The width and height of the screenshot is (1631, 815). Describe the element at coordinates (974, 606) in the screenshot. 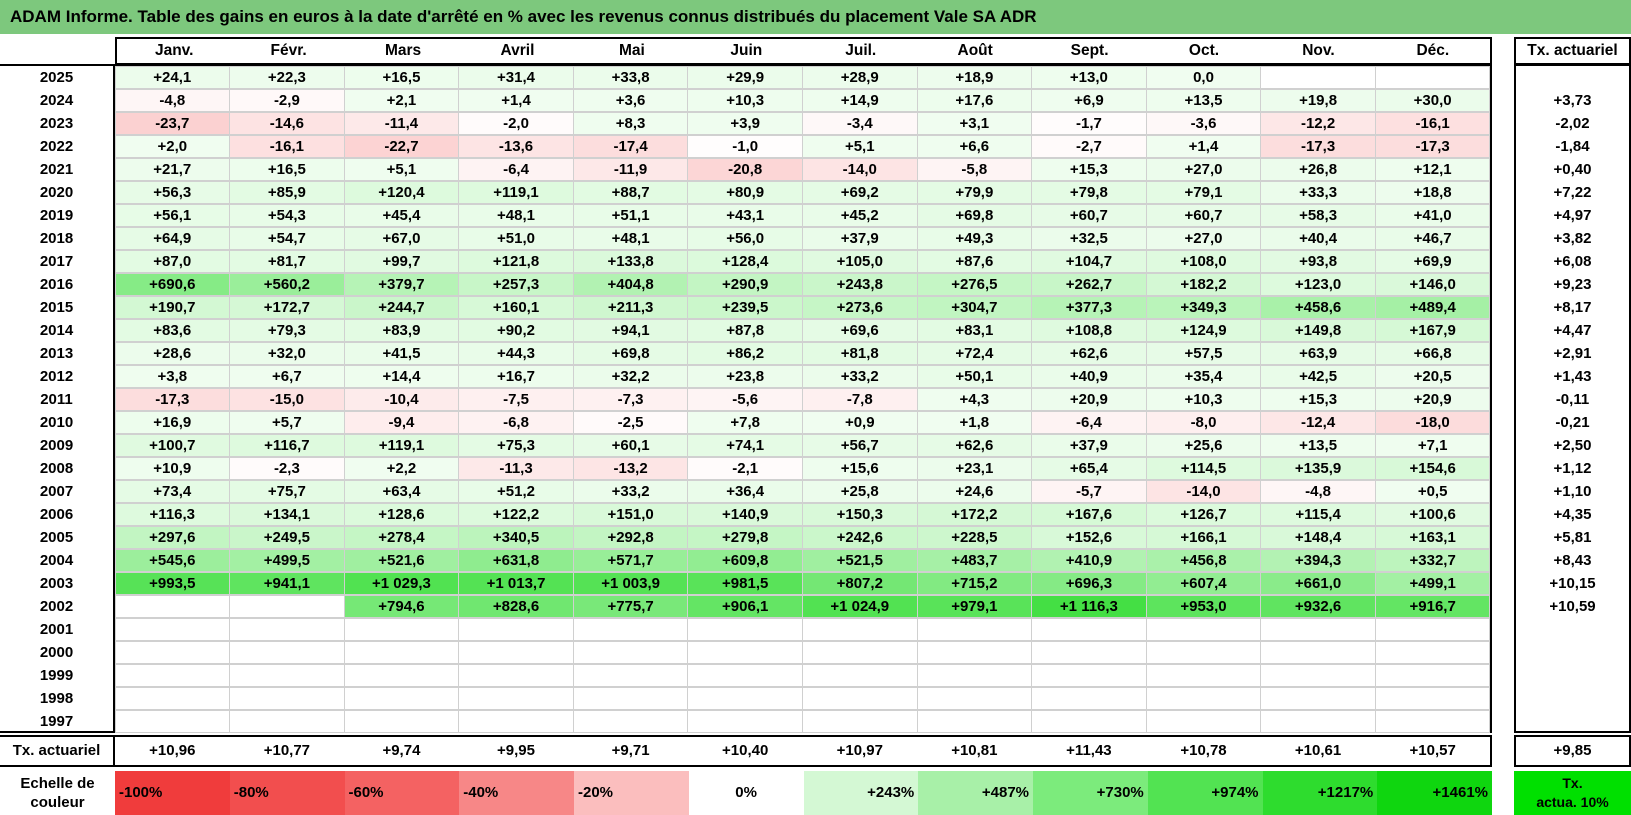

I see `table-cell: +979,1` at that location.